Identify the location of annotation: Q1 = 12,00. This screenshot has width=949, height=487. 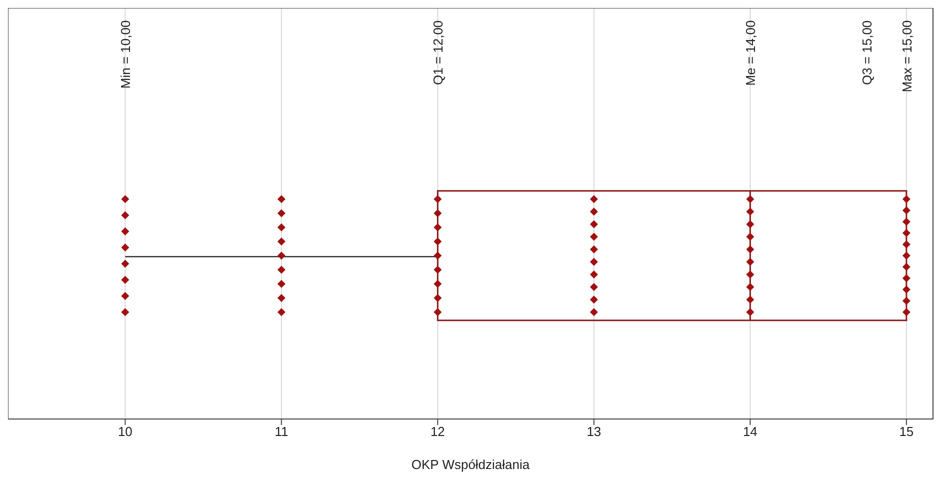
(438, 53).